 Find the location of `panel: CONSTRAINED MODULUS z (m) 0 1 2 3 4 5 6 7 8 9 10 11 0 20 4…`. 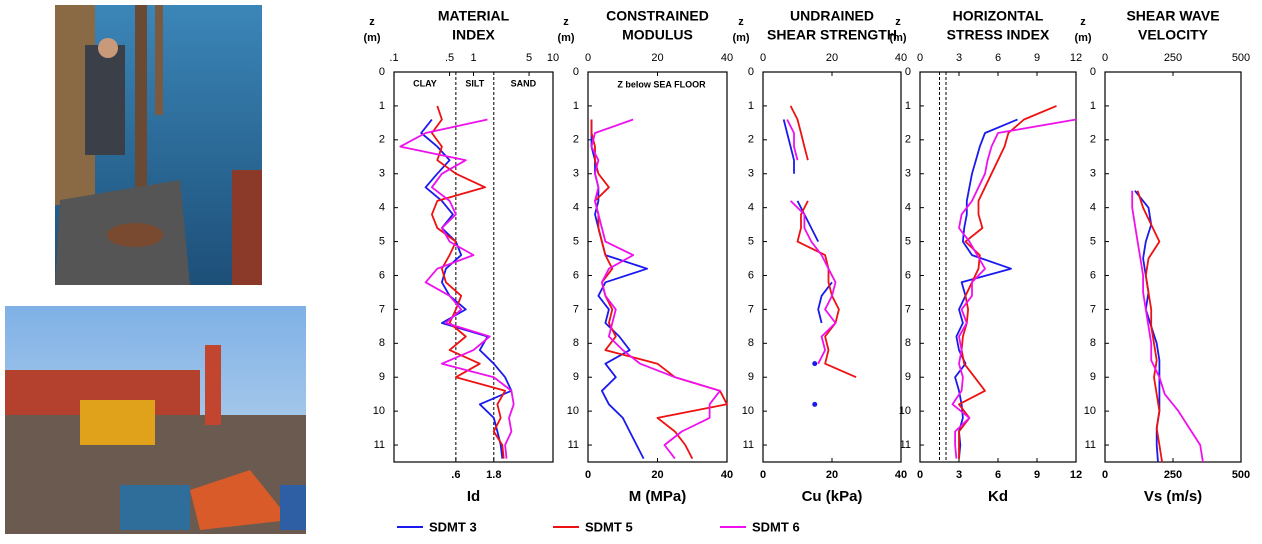

panel: CONSTRAINED MODULUS z (m) 0 1 2 3 4 5 6 7 8 9 10 11 0 20 4… is located at coordinates (645, 256).